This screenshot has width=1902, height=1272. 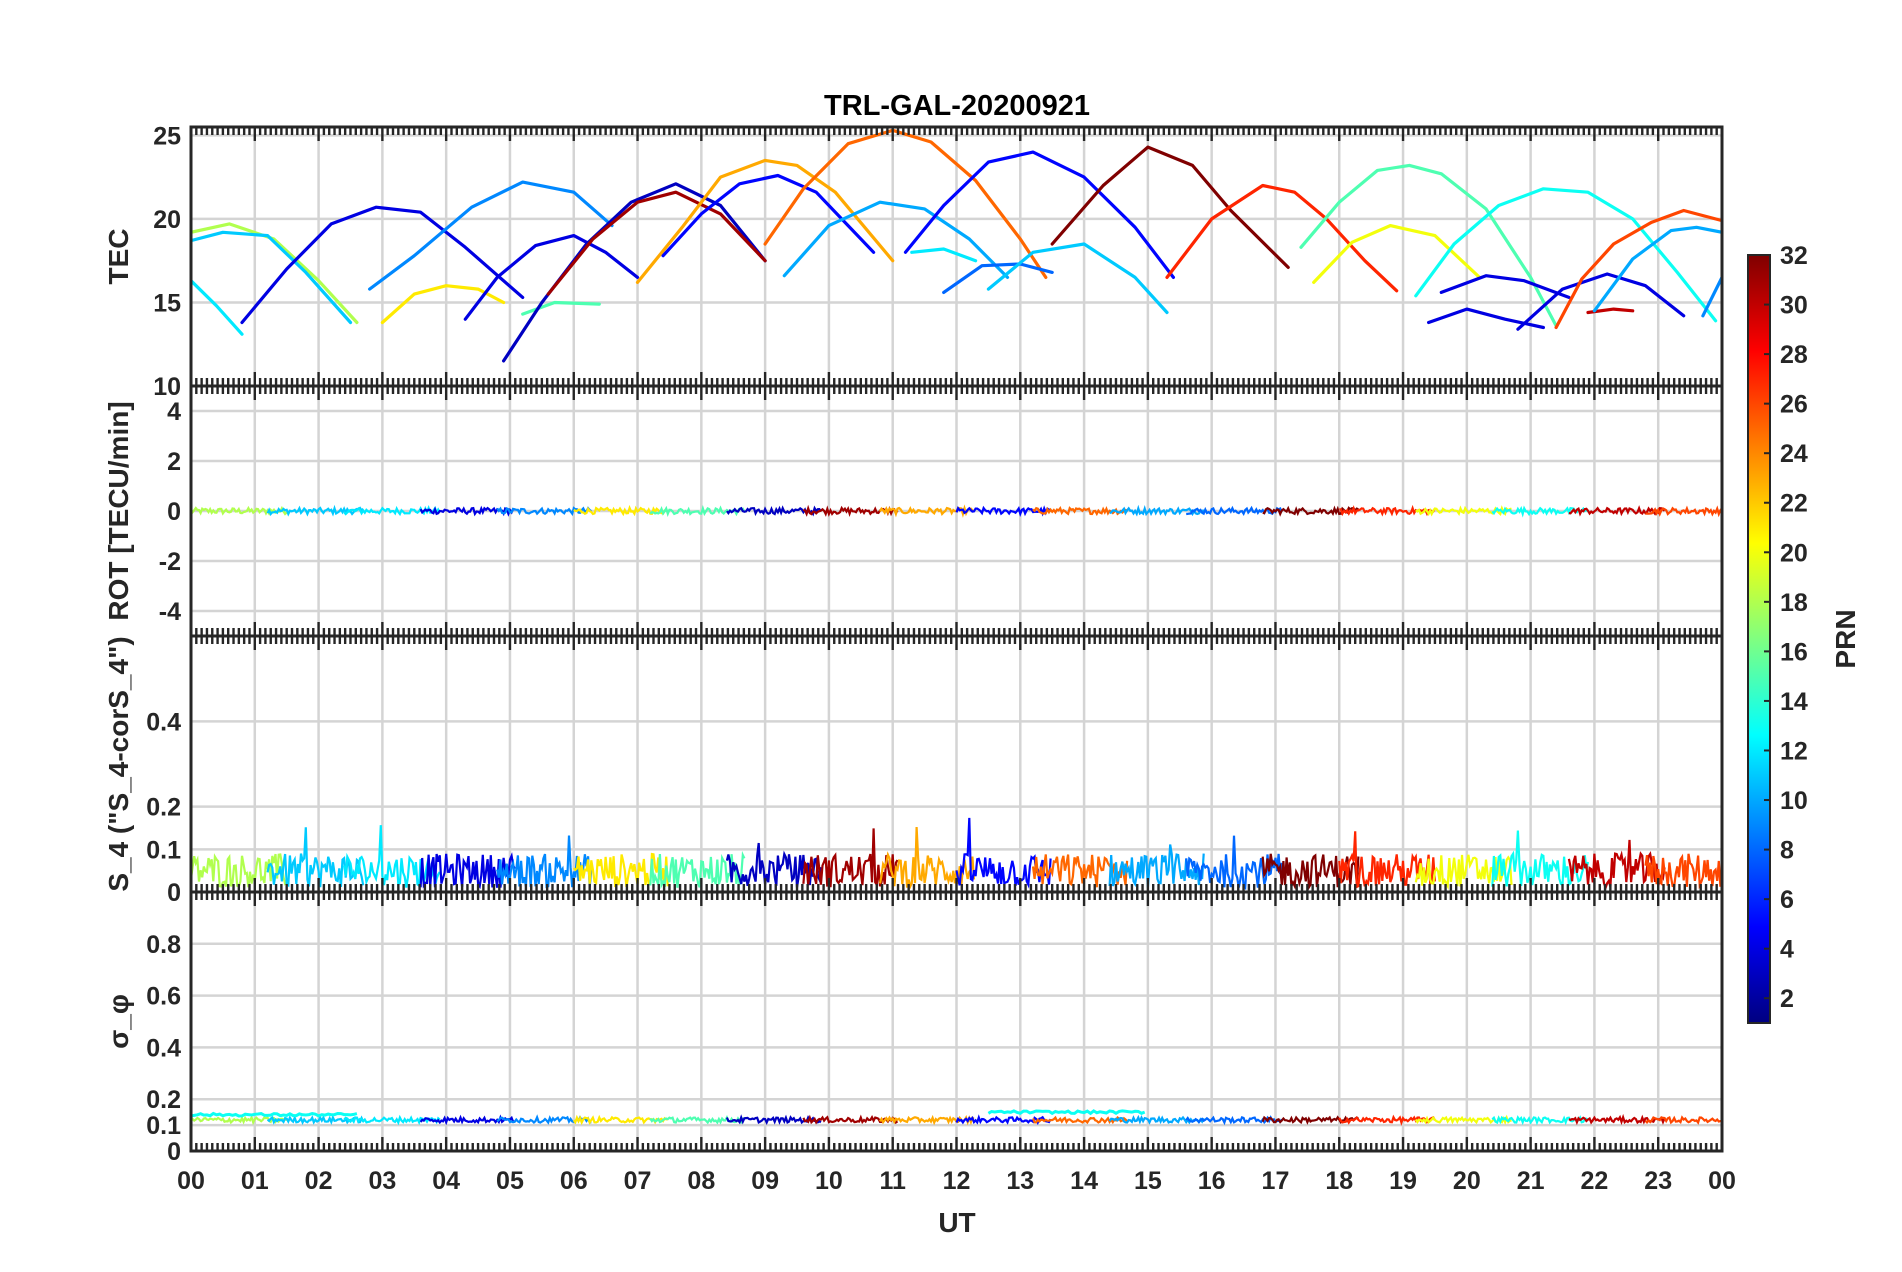 I want to click on x-tick-label: 08, so click(x=701, y=1181).